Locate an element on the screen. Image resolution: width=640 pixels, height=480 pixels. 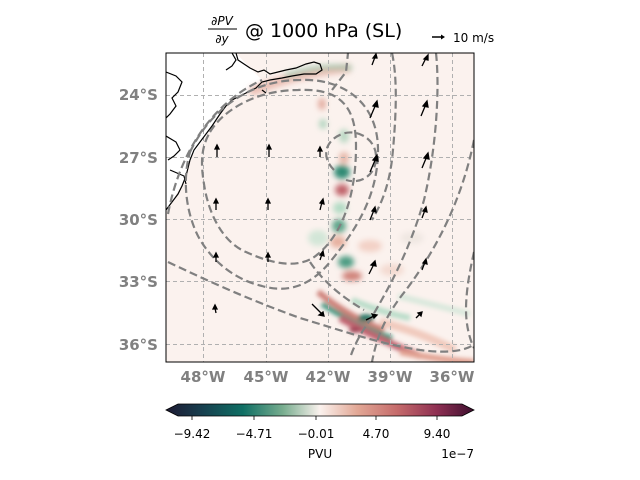
lat-tick-36S: 36°S is located at coordinates (138, 345).